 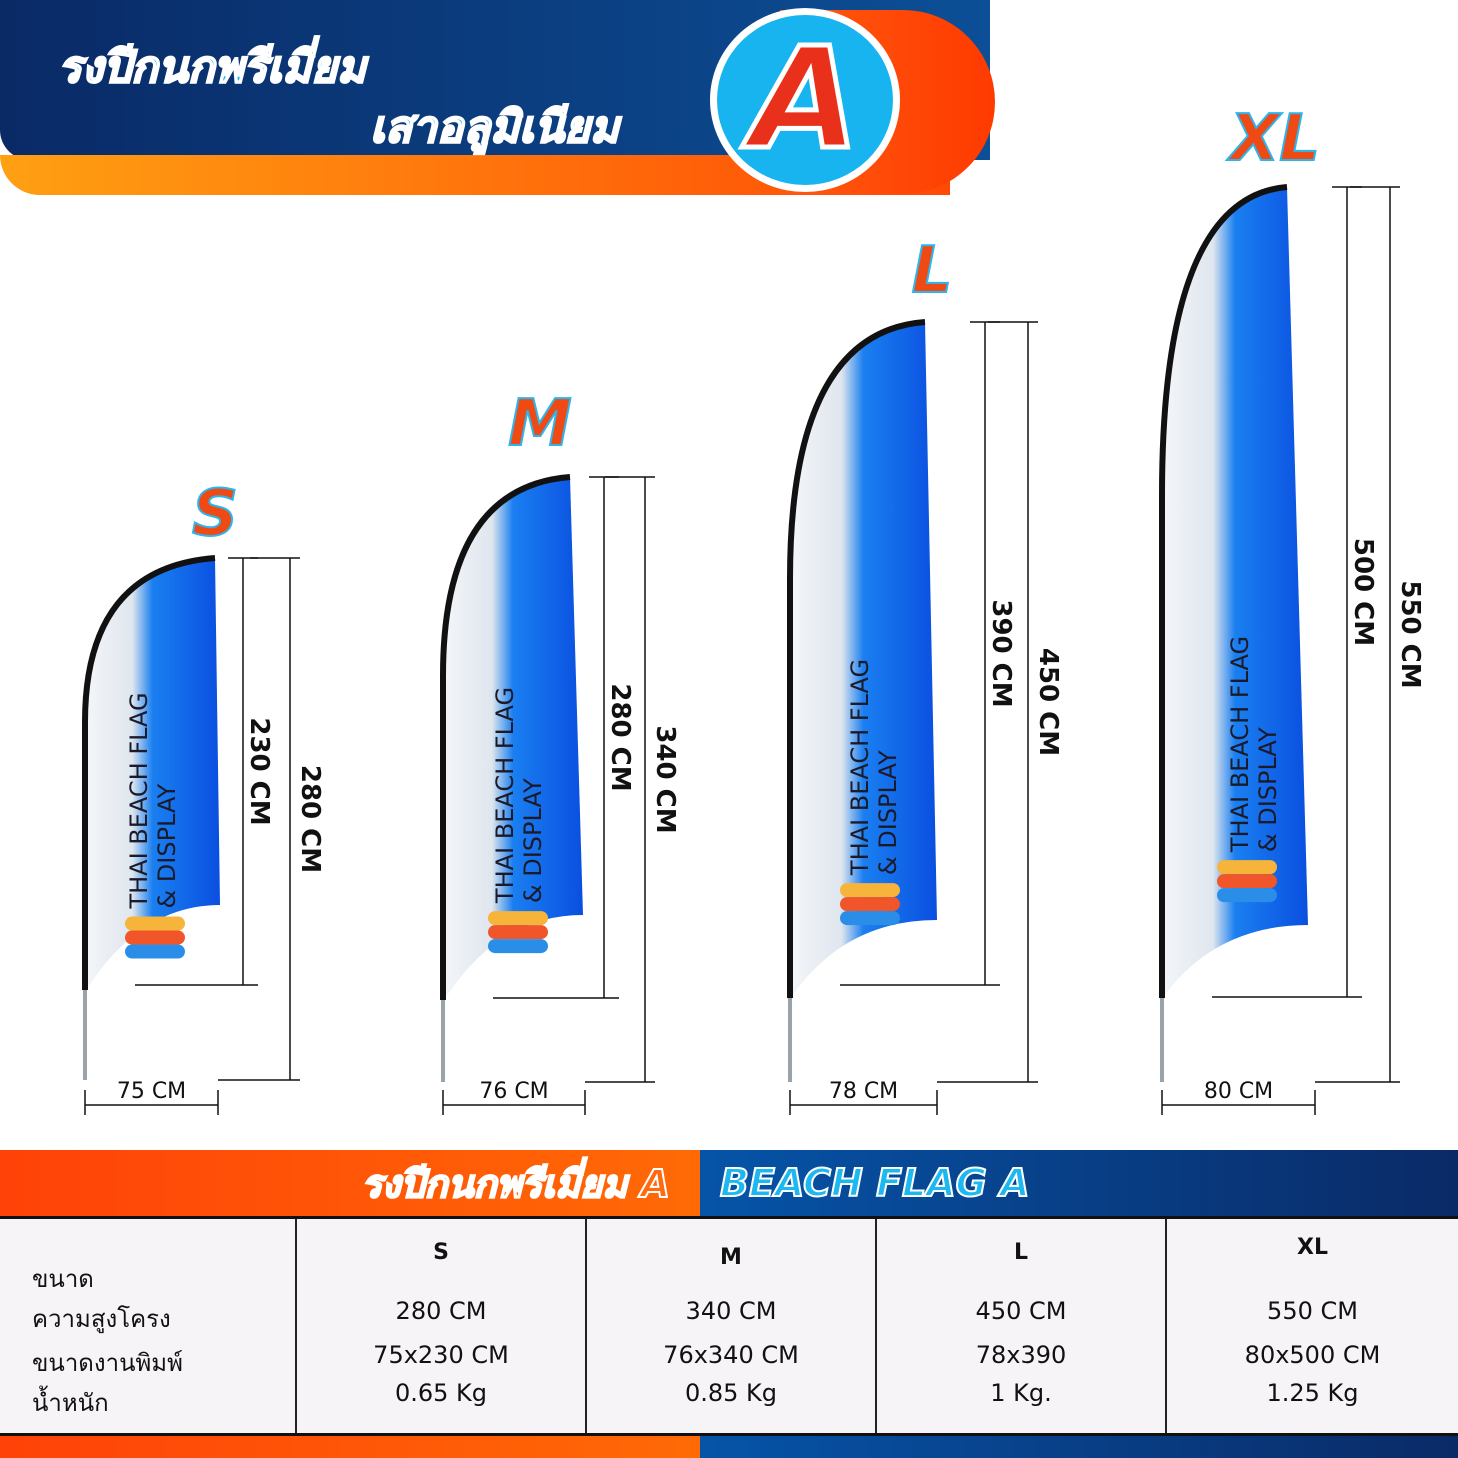 I want to click on spec-height: 550 CM, so click(x=1312, y=1311).